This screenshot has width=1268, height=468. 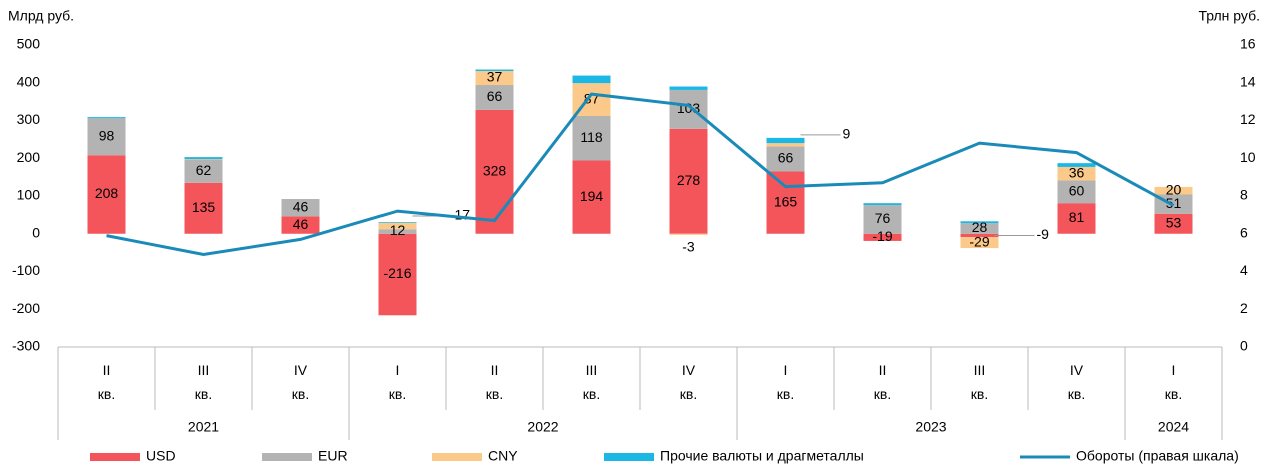 I want to click on data-label: 17, so click(x=463, y=215).